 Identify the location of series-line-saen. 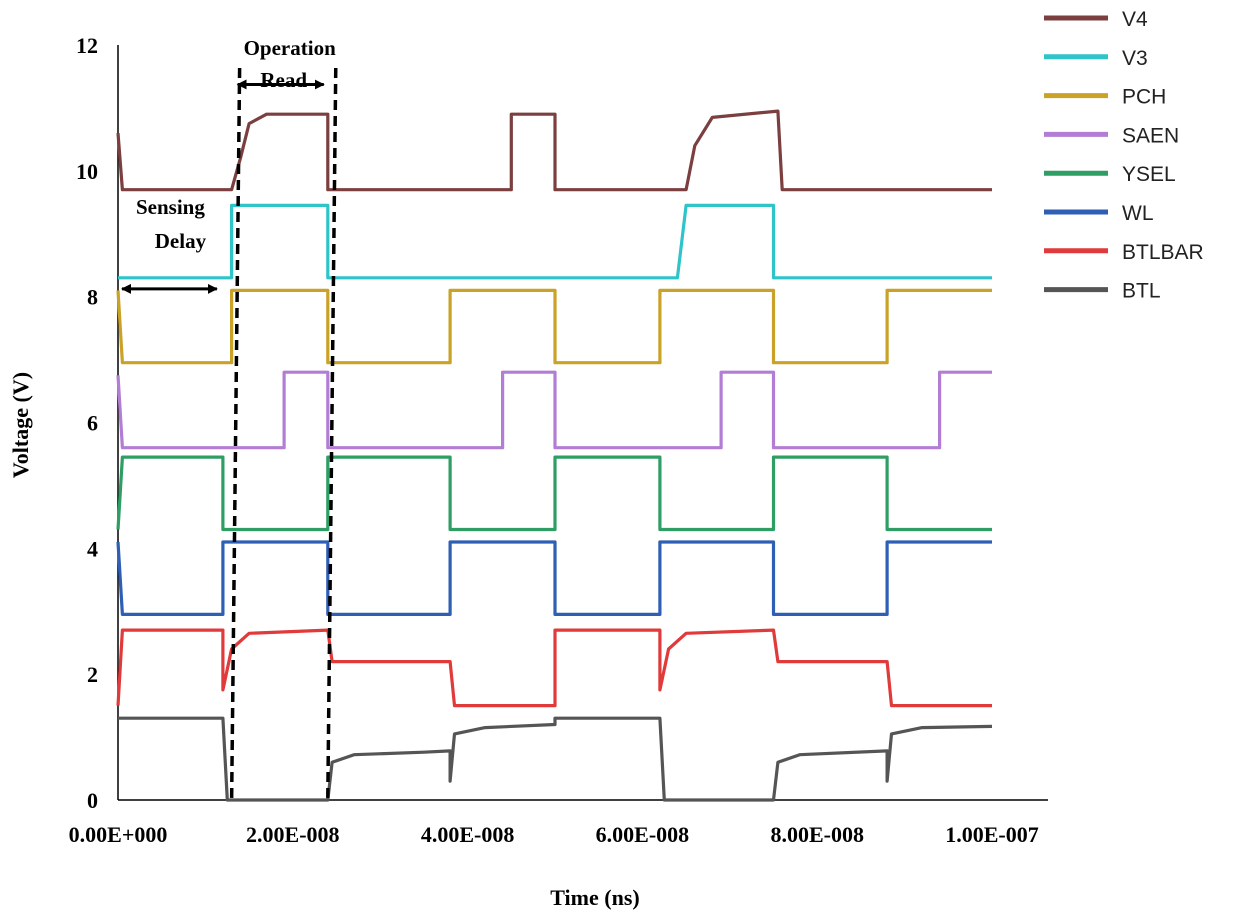
(554, 410).